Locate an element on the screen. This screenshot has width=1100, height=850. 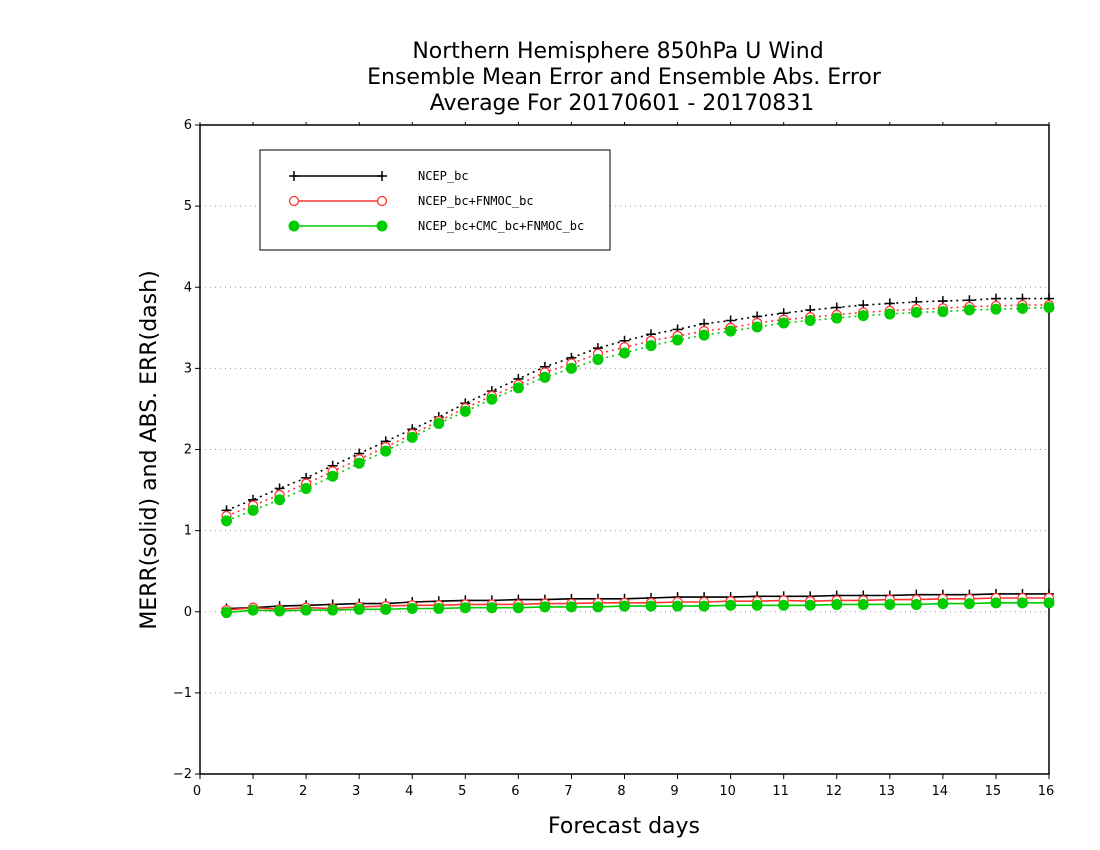
legend-box is located at coordinates (435, 200).